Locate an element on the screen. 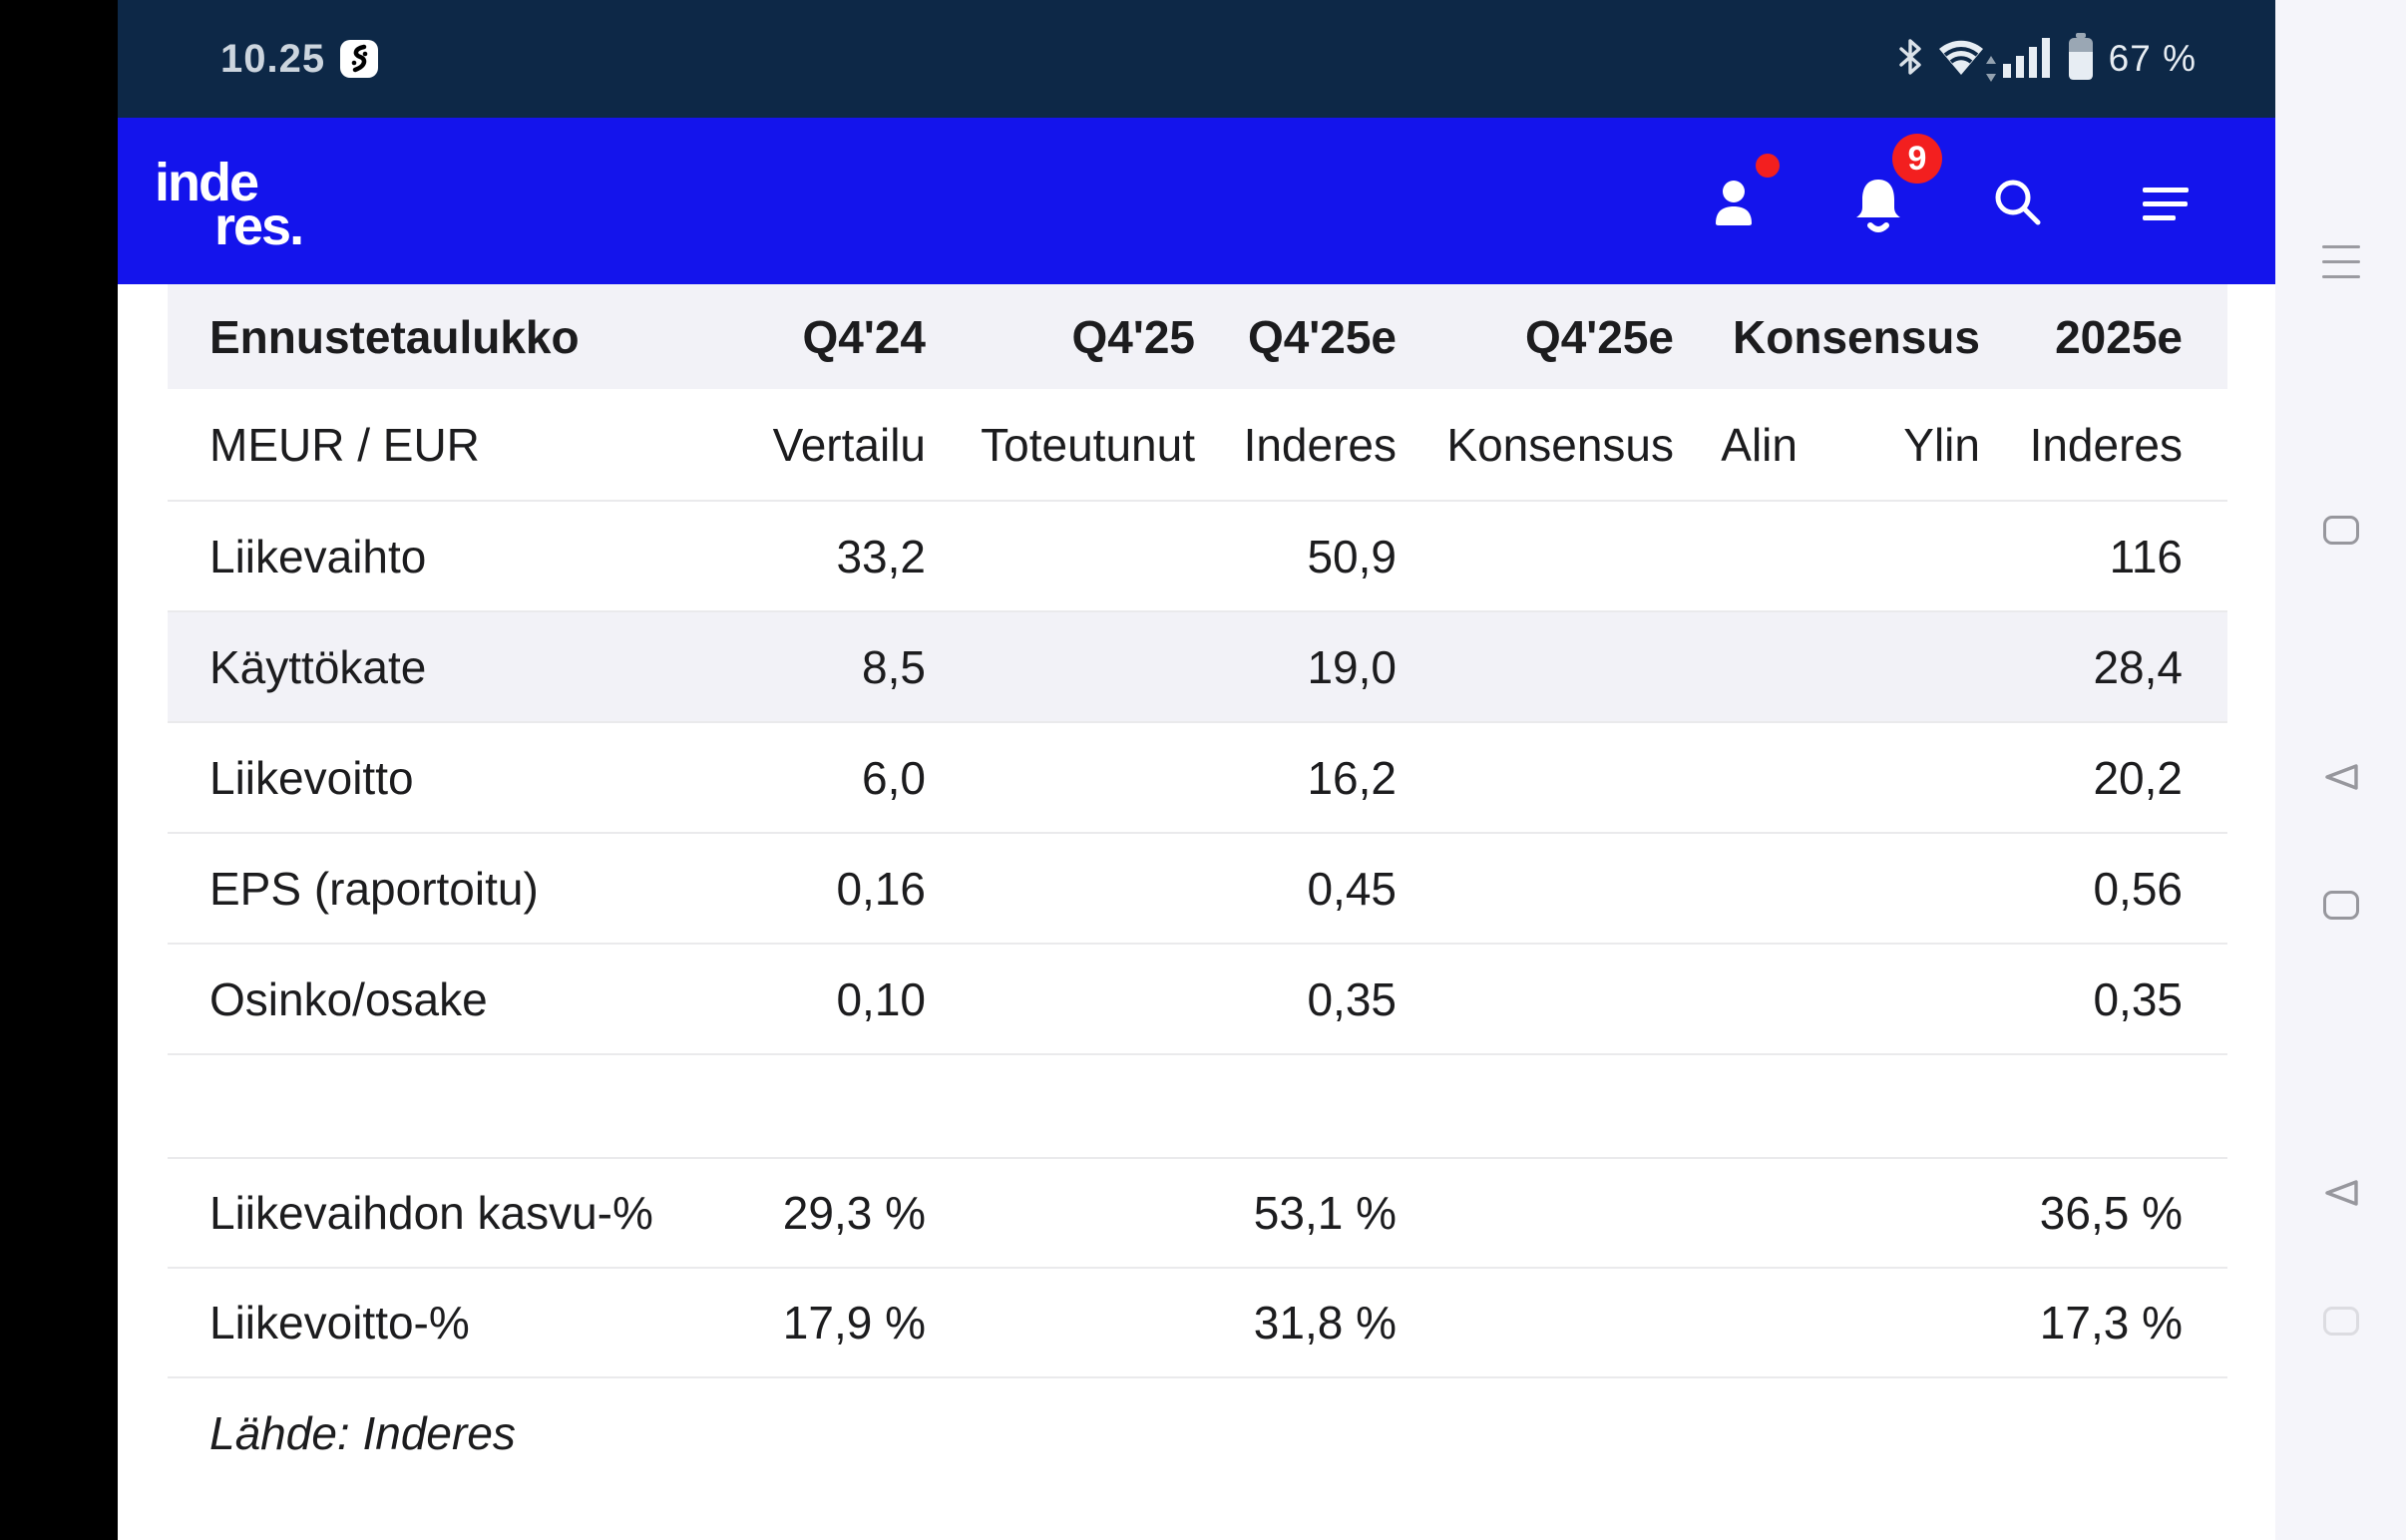 Image resolution: width=2406 pixels, height=1540 pixels. bluetooth-icon is located at coordinates (1910, 59).